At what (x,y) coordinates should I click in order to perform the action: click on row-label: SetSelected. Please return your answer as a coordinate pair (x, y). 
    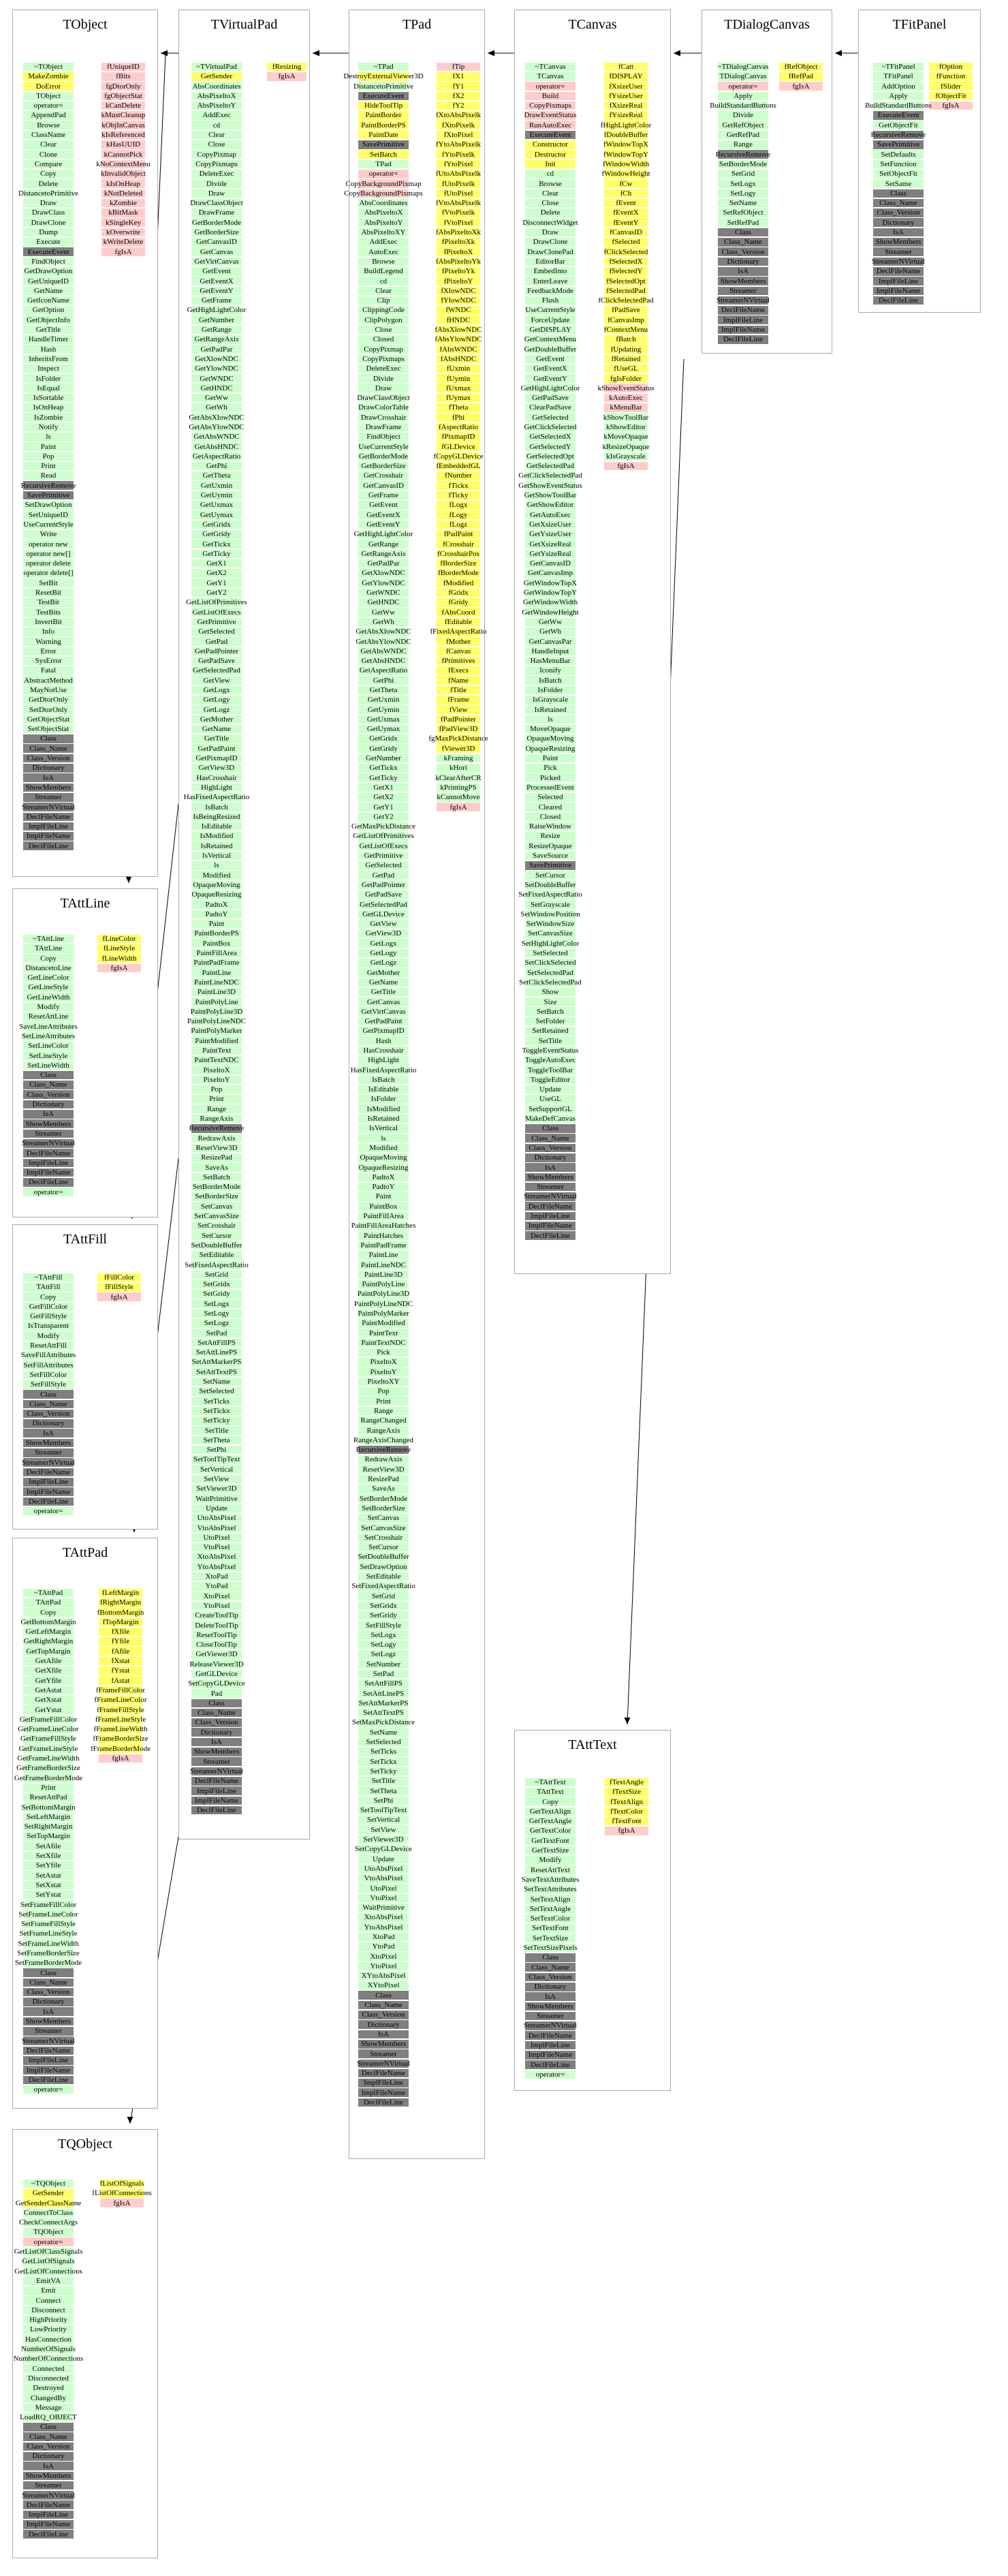
    Looking at the image, I should click on (383, 1742).